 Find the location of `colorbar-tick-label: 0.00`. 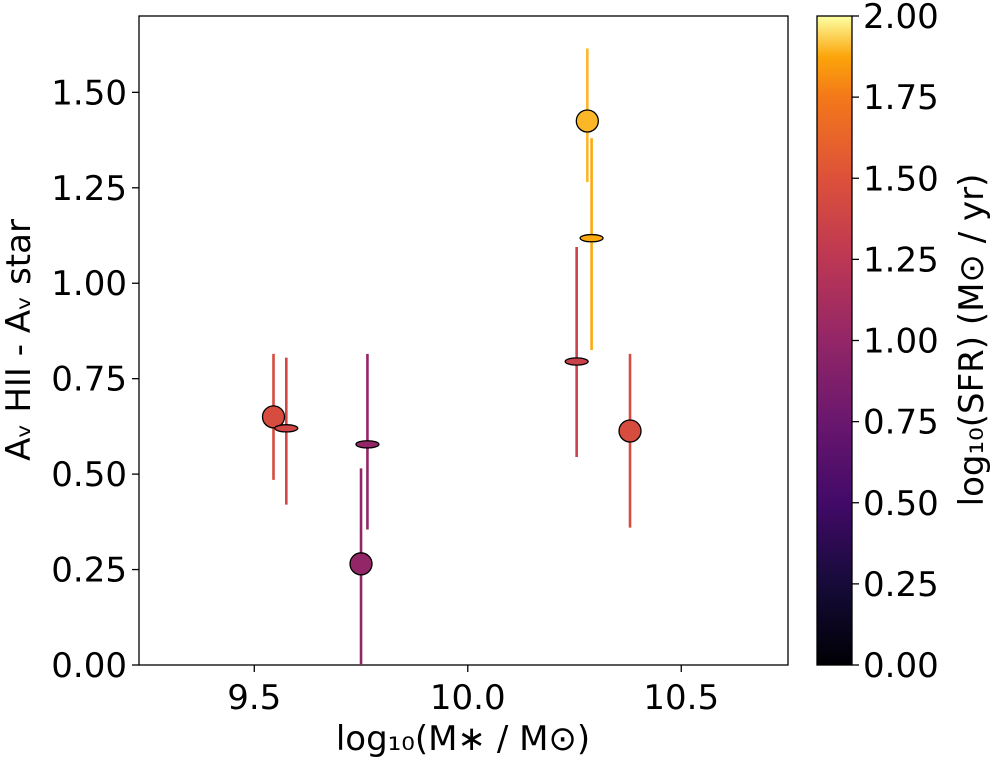

colorbar-tick-label: 0.00 is located at coordinates (901, 666).